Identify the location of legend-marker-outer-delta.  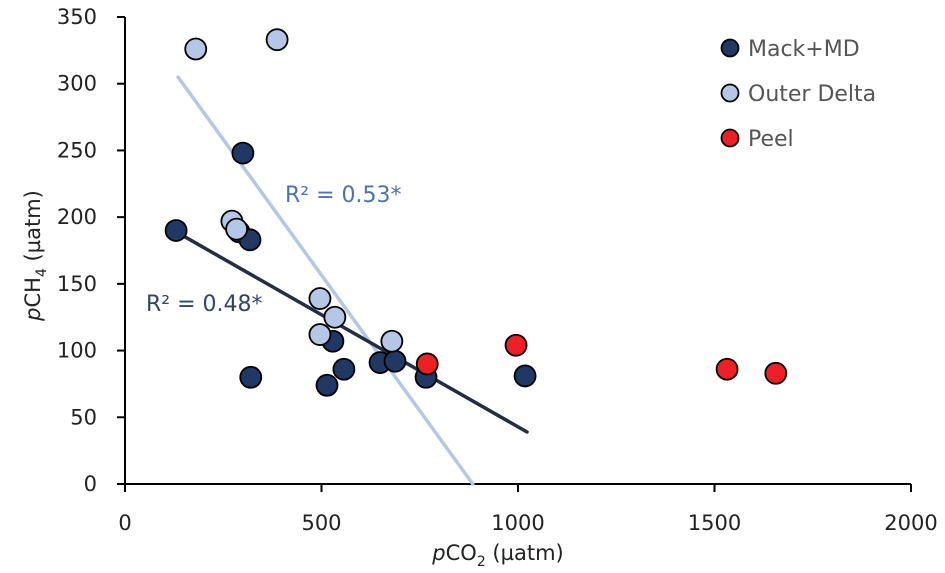
(730, 93).